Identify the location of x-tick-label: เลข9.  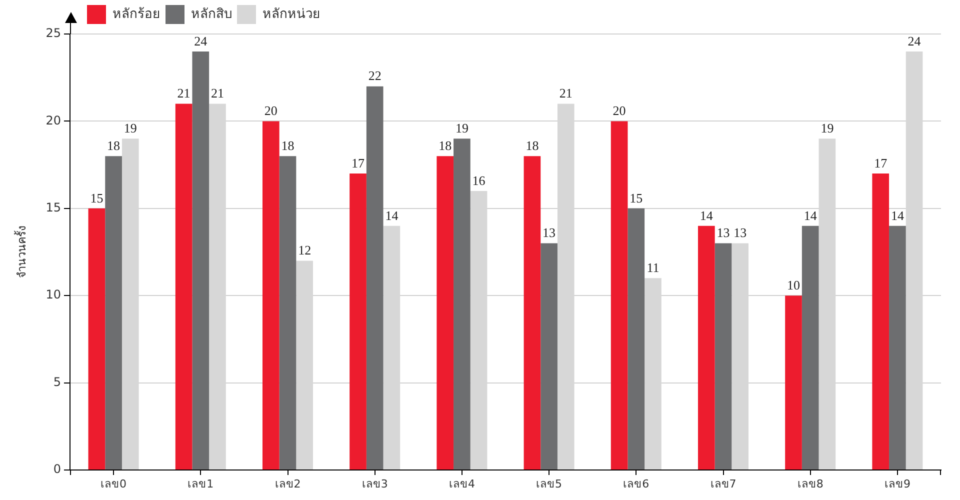
(897, 483).